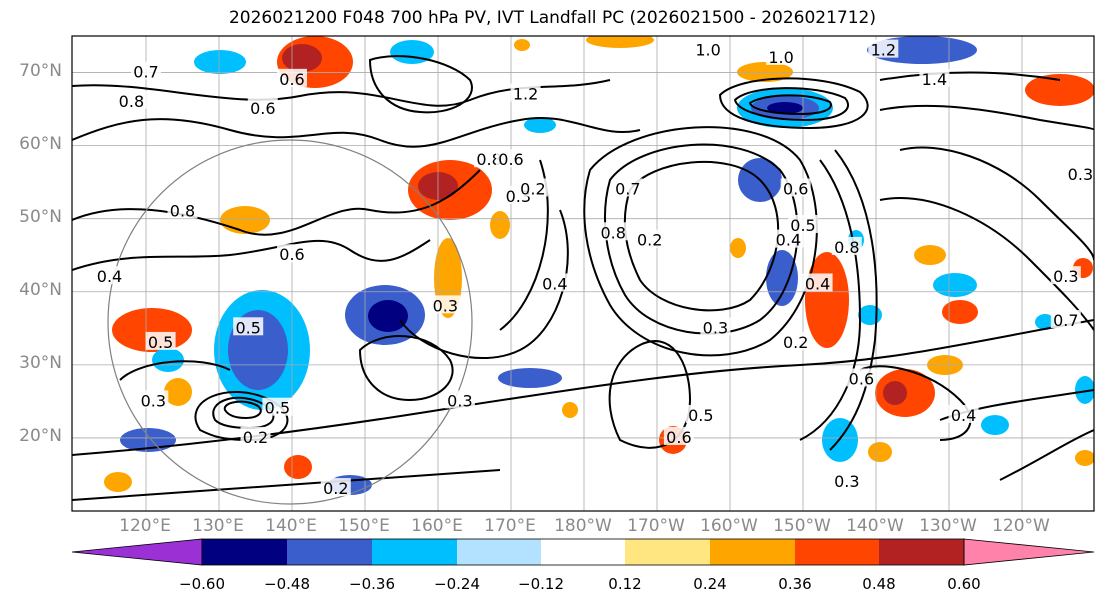 The image size is (1105, 604). I want to click on lon-tick-label: 160°E, so click(437, 526).